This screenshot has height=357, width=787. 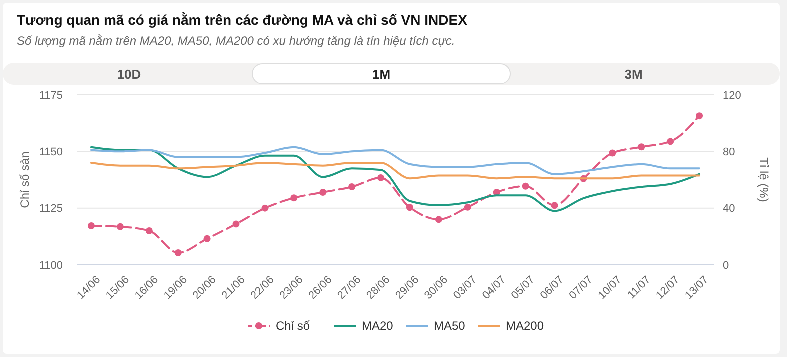 I want to click on y2-tick-label: 0, so click(x=726, y=266).